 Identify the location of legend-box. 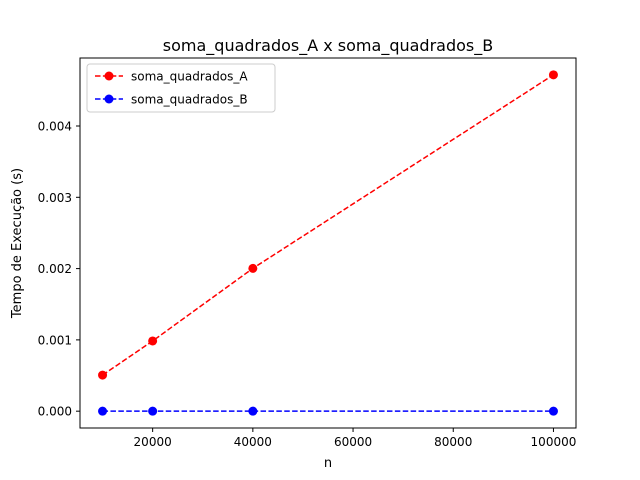
(181, 88).